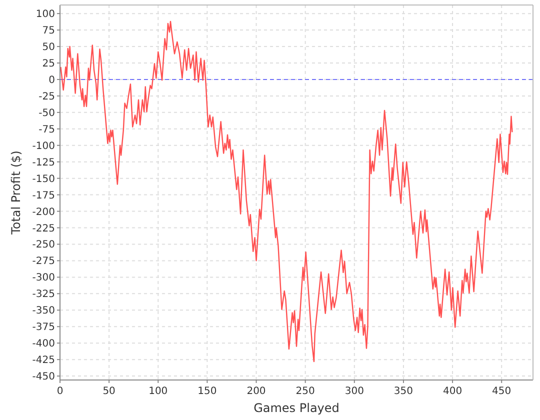  What do you see at coordinates (256, 391) in the screenshot?
I see `x-tick-label: 200` at bounding box center [256, 391].